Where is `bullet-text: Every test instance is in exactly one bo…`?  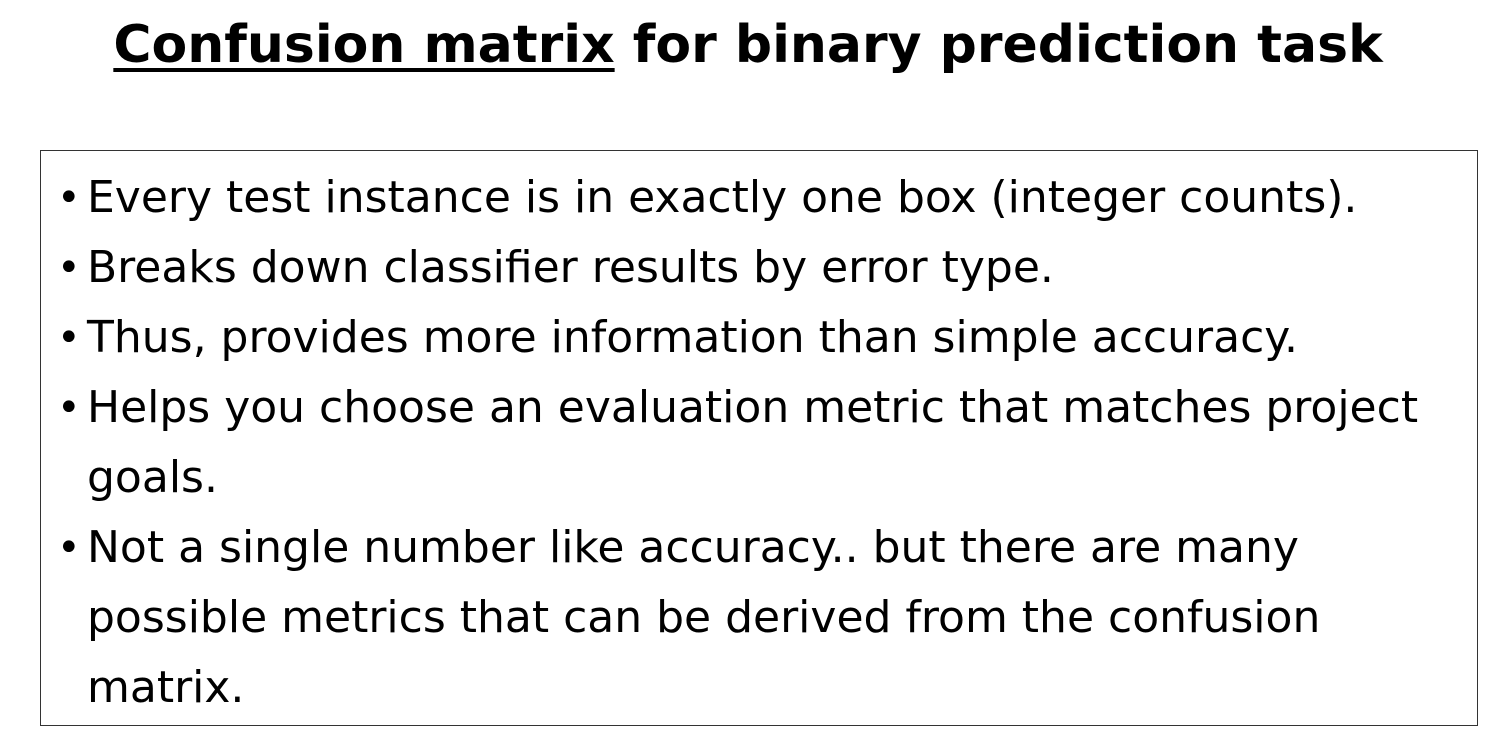 bullet-text: Every test instance is in exactly one bo… is located at coordinates (722, 197).